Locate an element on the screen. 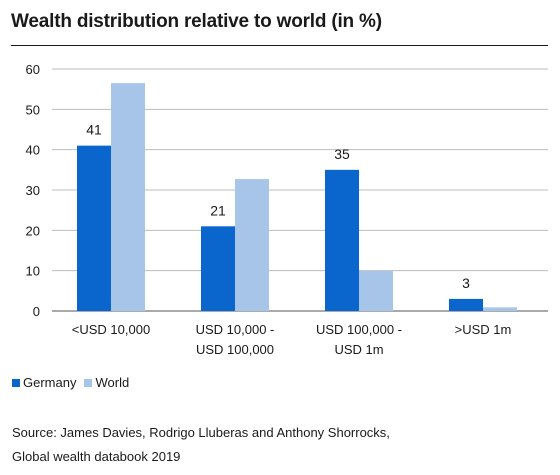  legend-swatch-germany is located at coordinates (16, 382).